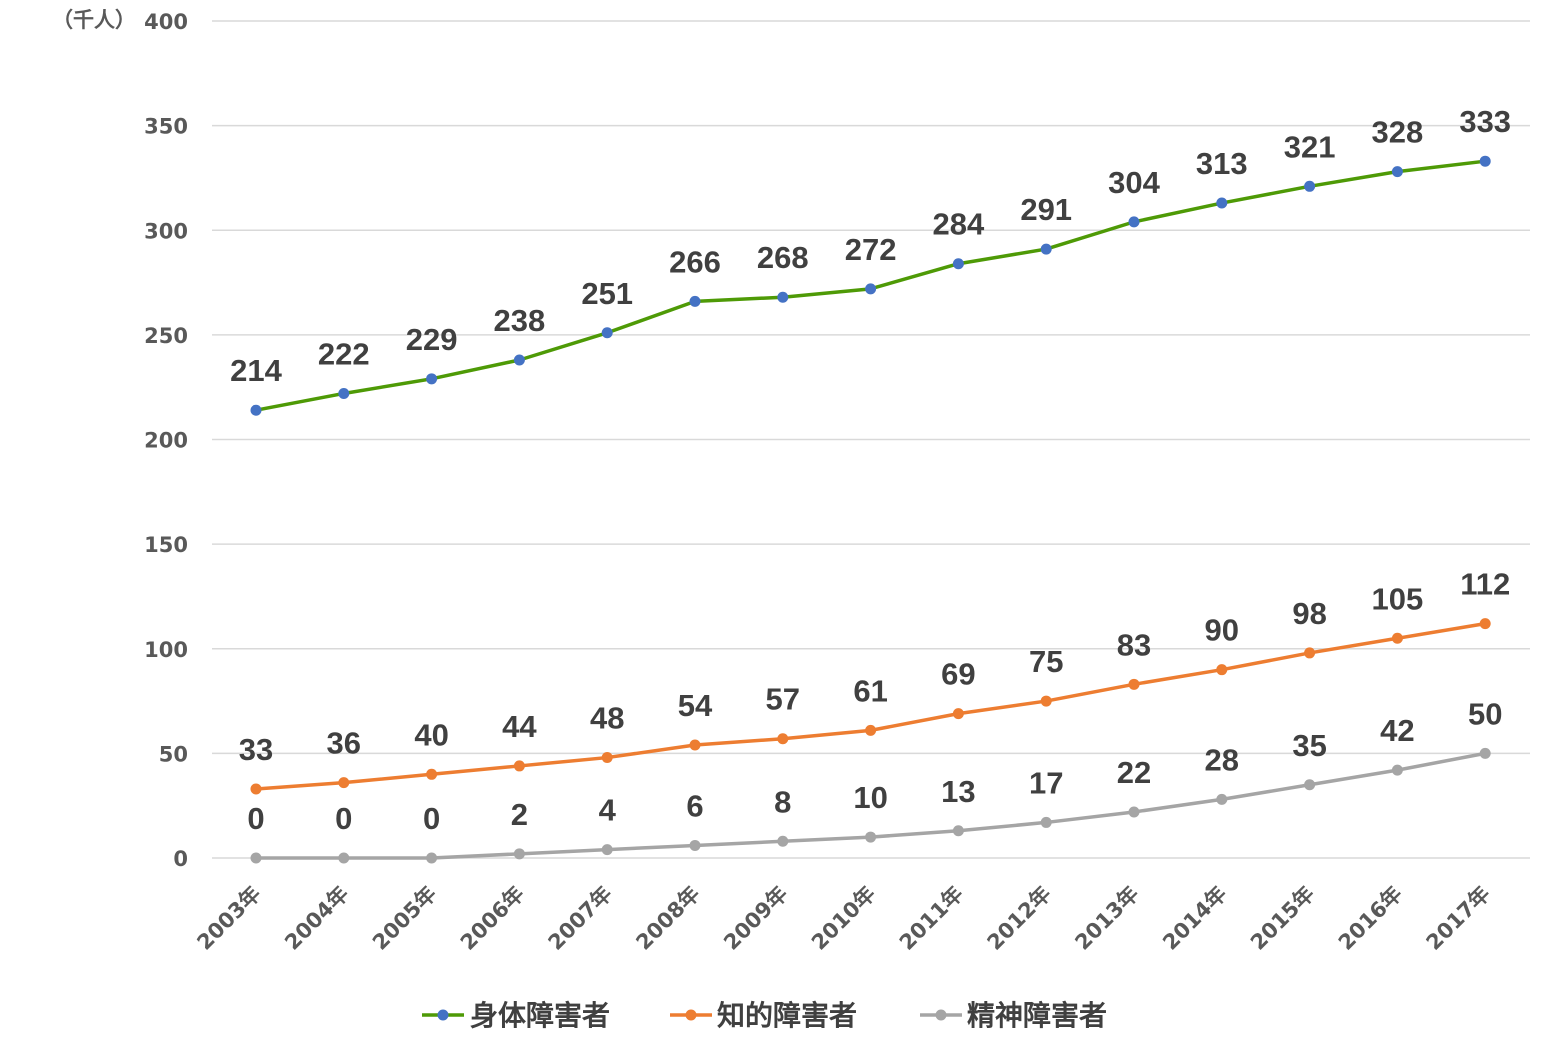 The image size is (1548, 1045). Describe the element at coordinates (1134, 772) in the screenshot. I see `data-label: 22` at that location.